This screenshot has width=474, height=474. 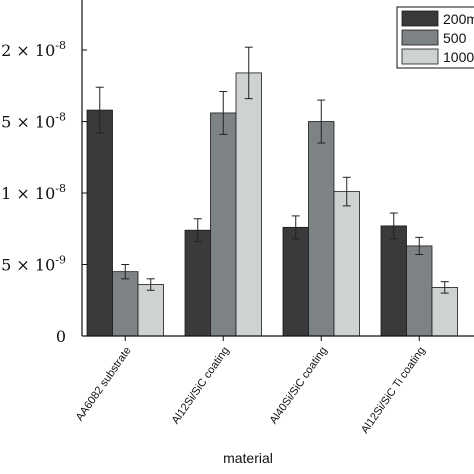 What do you see at coordinates (33, 264) in the screenshot?
I see `y-tick-label-1: 5 × 10⁻⁹` at bounding box center [33, 264].